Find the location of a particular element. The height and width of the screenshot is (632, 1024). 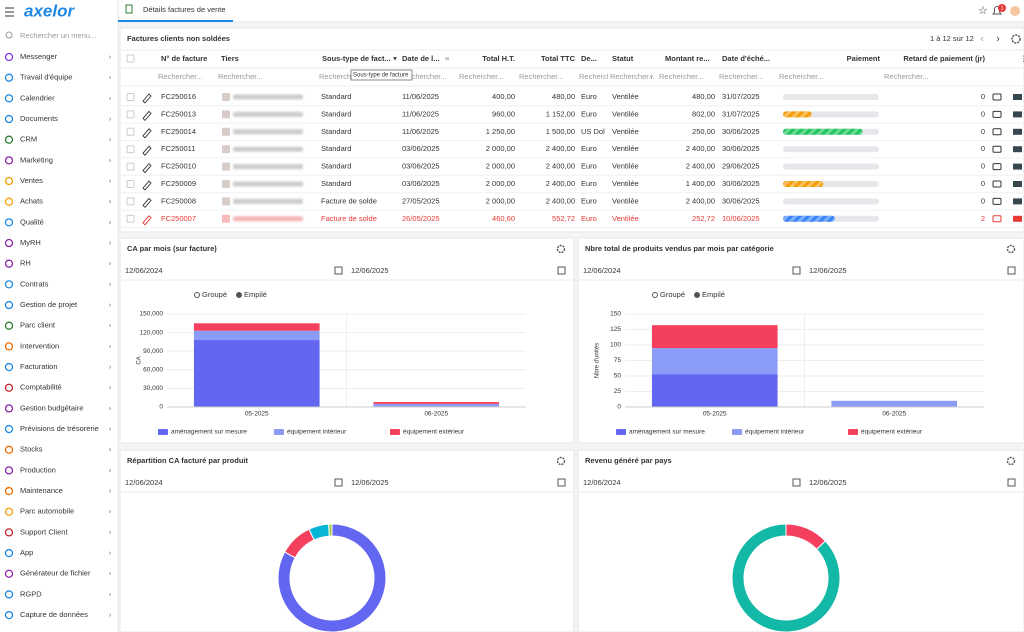

column-header: Total H.T. is located at coordinates (498, 58).